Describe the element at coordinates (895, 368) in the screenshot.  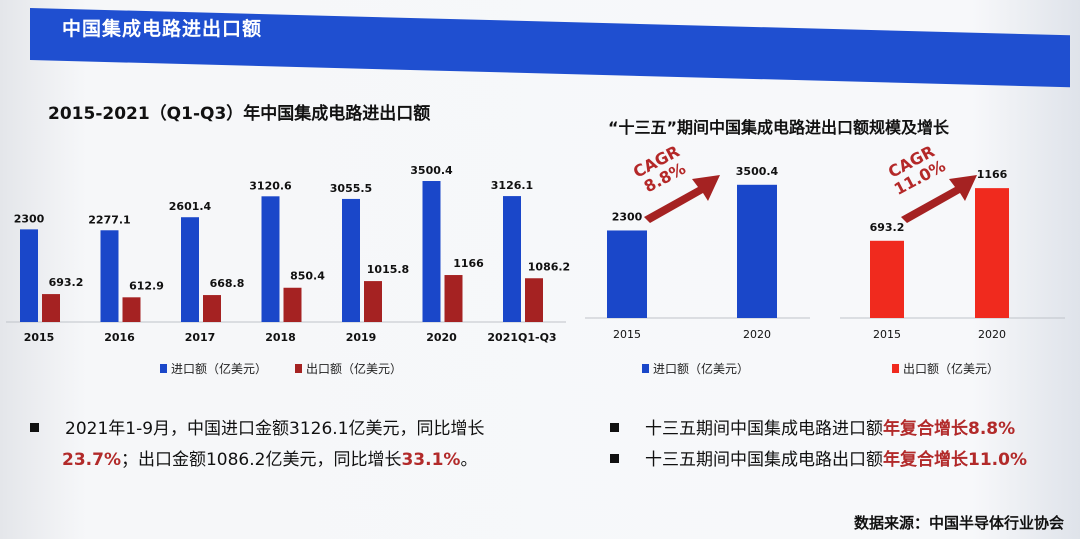
I see `legend-right-swatch` at that location.